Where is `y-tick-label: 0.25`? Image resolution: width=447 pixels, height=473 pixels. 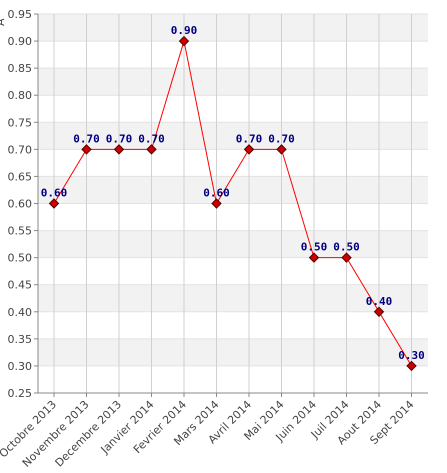
y-tick-label: 0.25 is located at coordinates (20, 393).